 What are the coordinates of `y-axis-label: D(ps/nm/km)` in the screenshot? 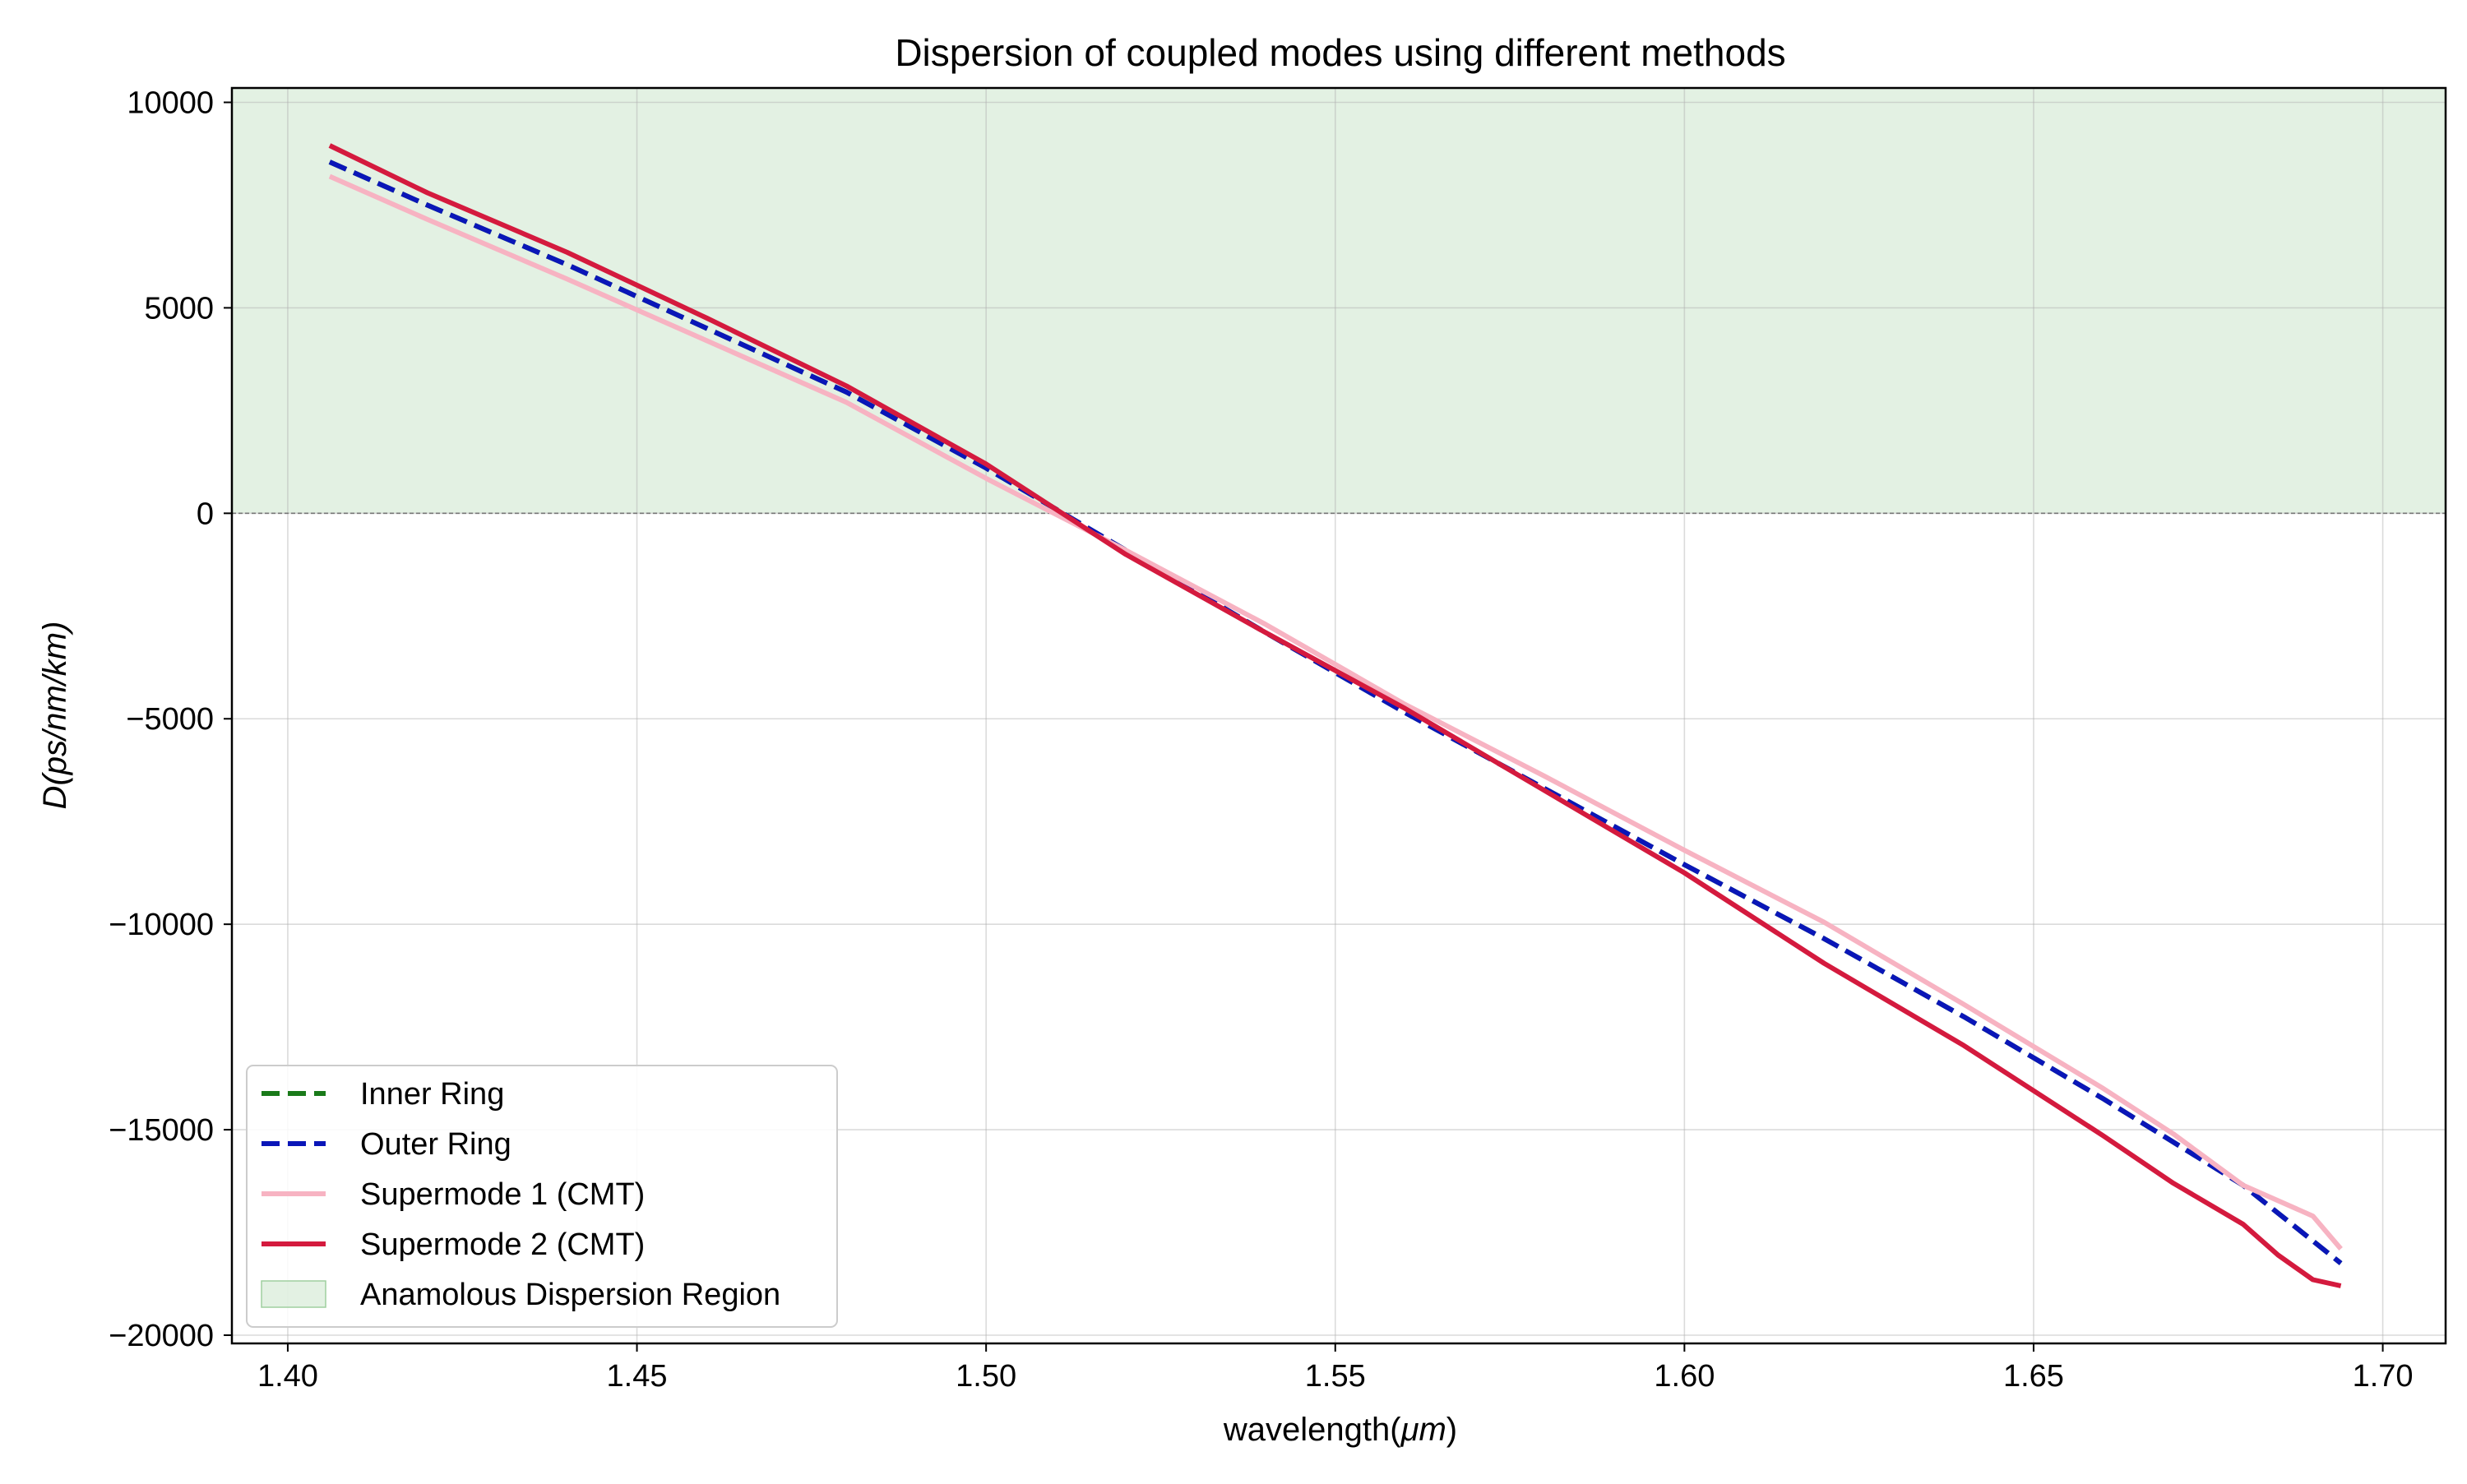 It's located at (55, 716).